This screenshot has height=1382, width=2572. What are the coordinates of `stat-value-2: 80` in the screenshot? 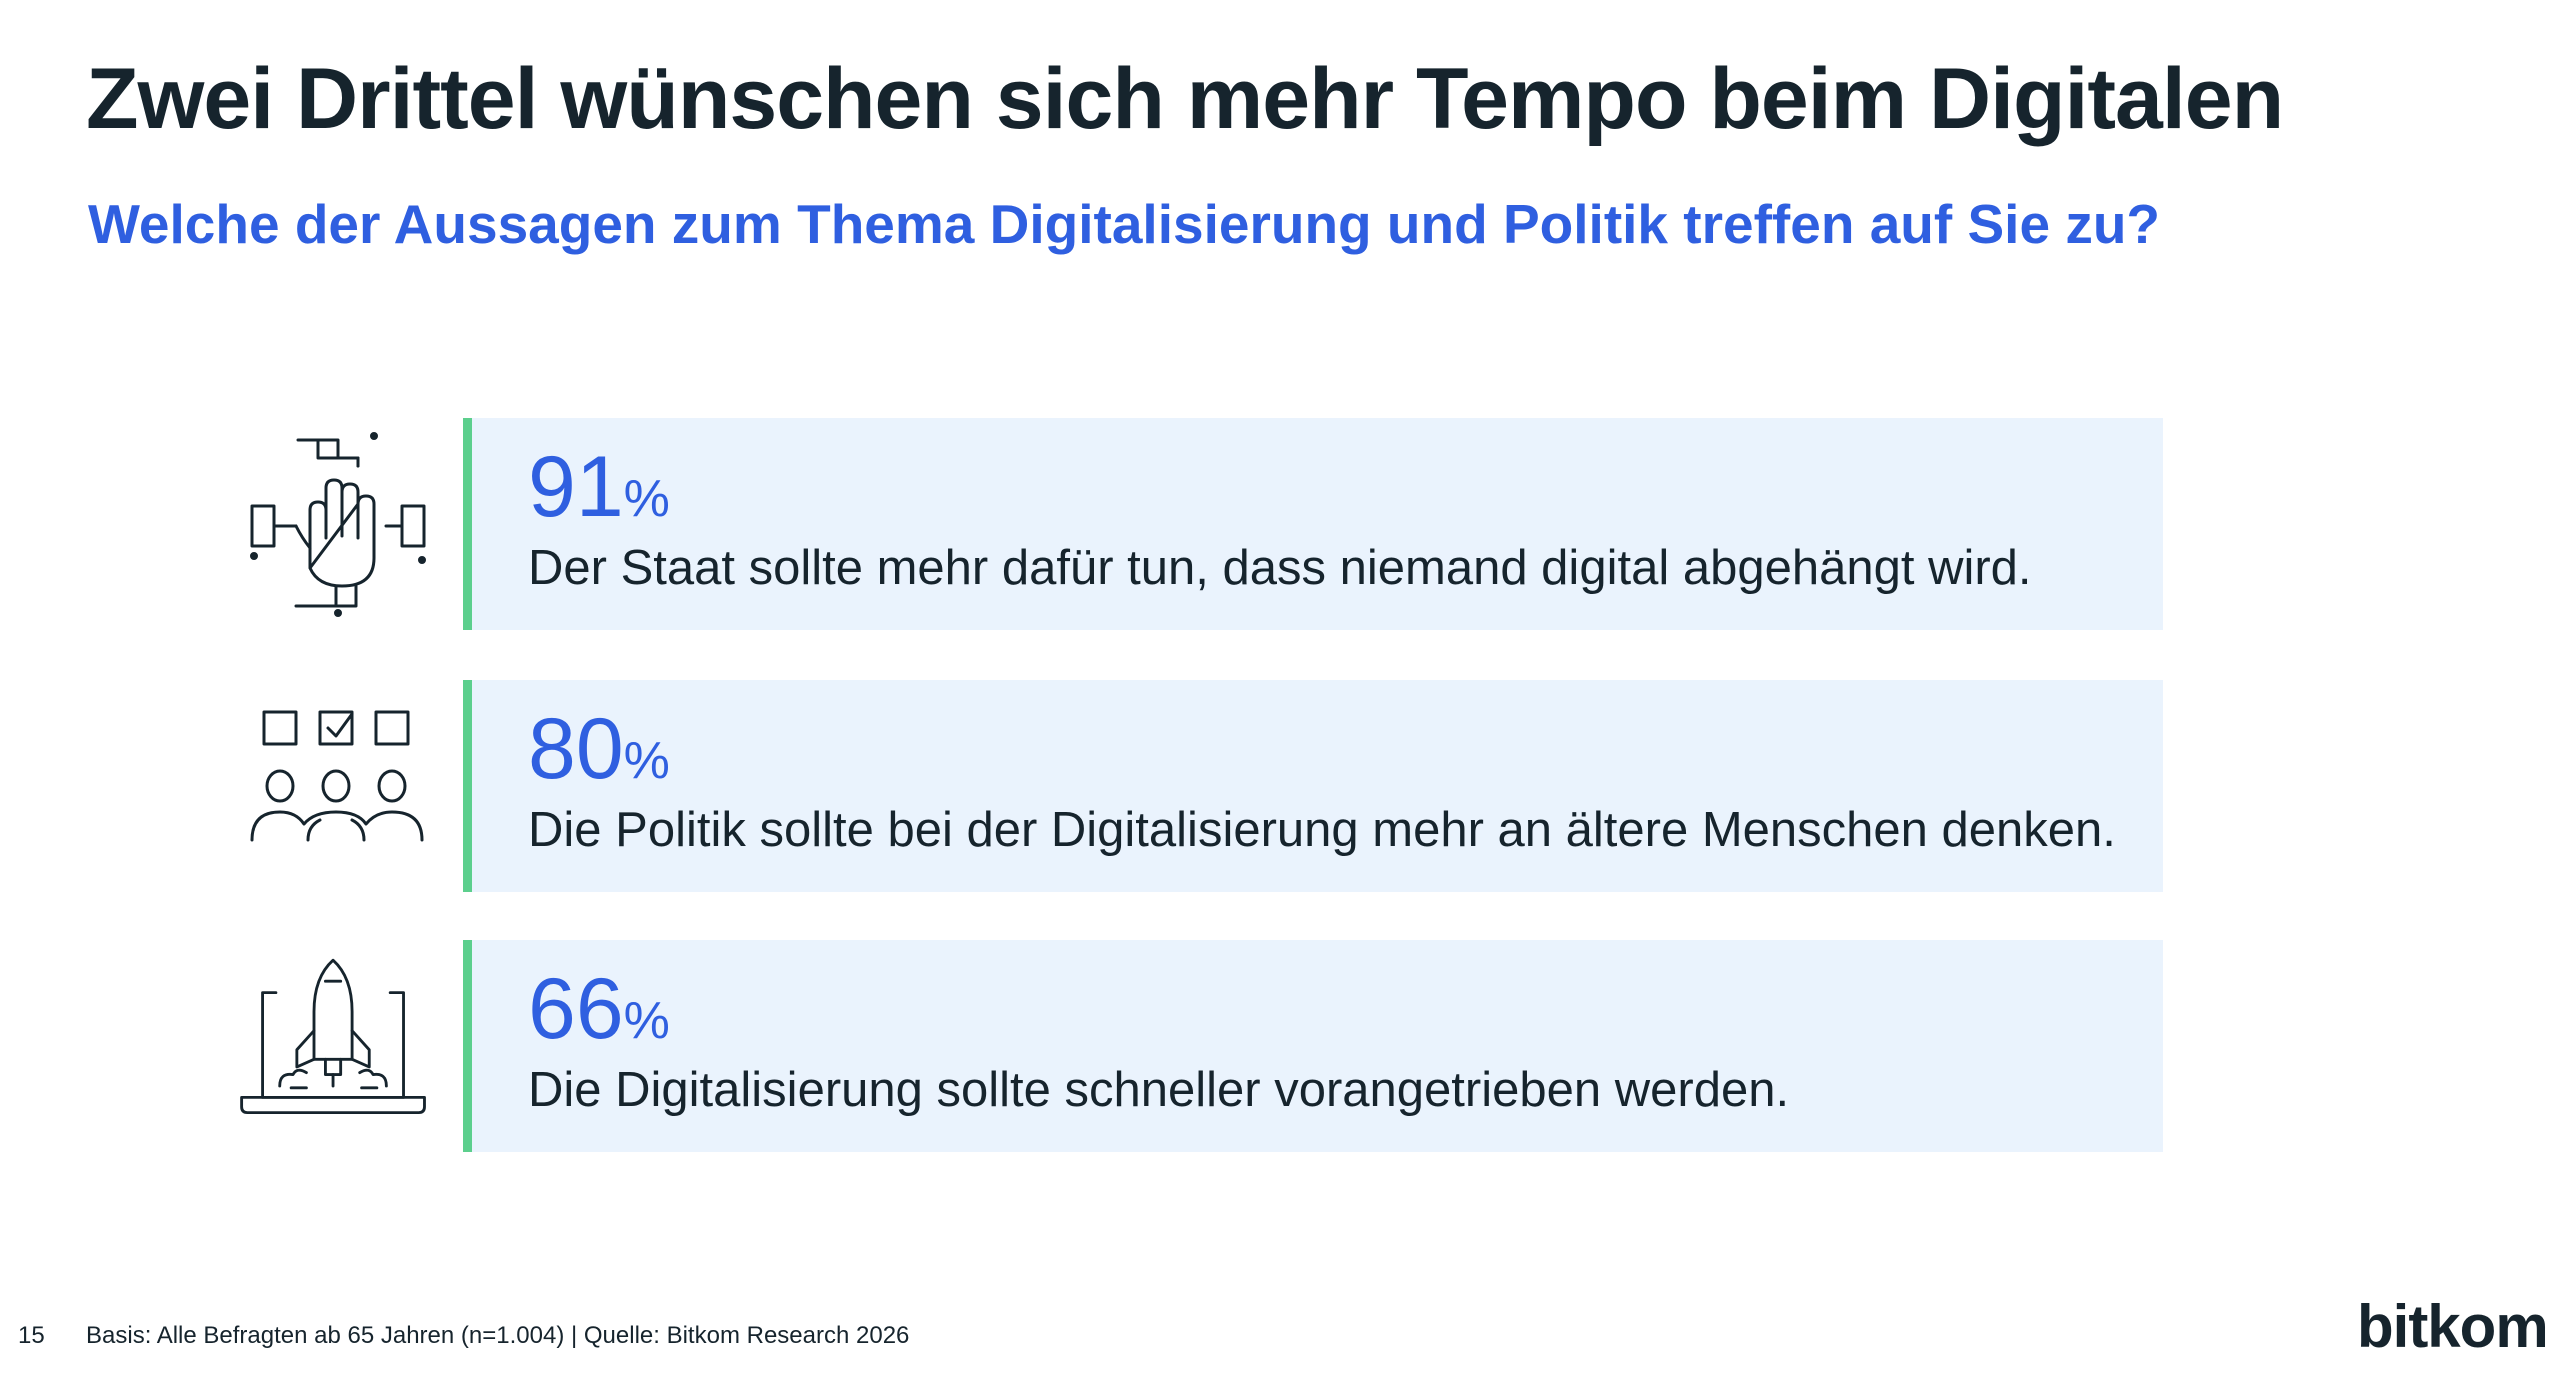 It's located at (576, 749).